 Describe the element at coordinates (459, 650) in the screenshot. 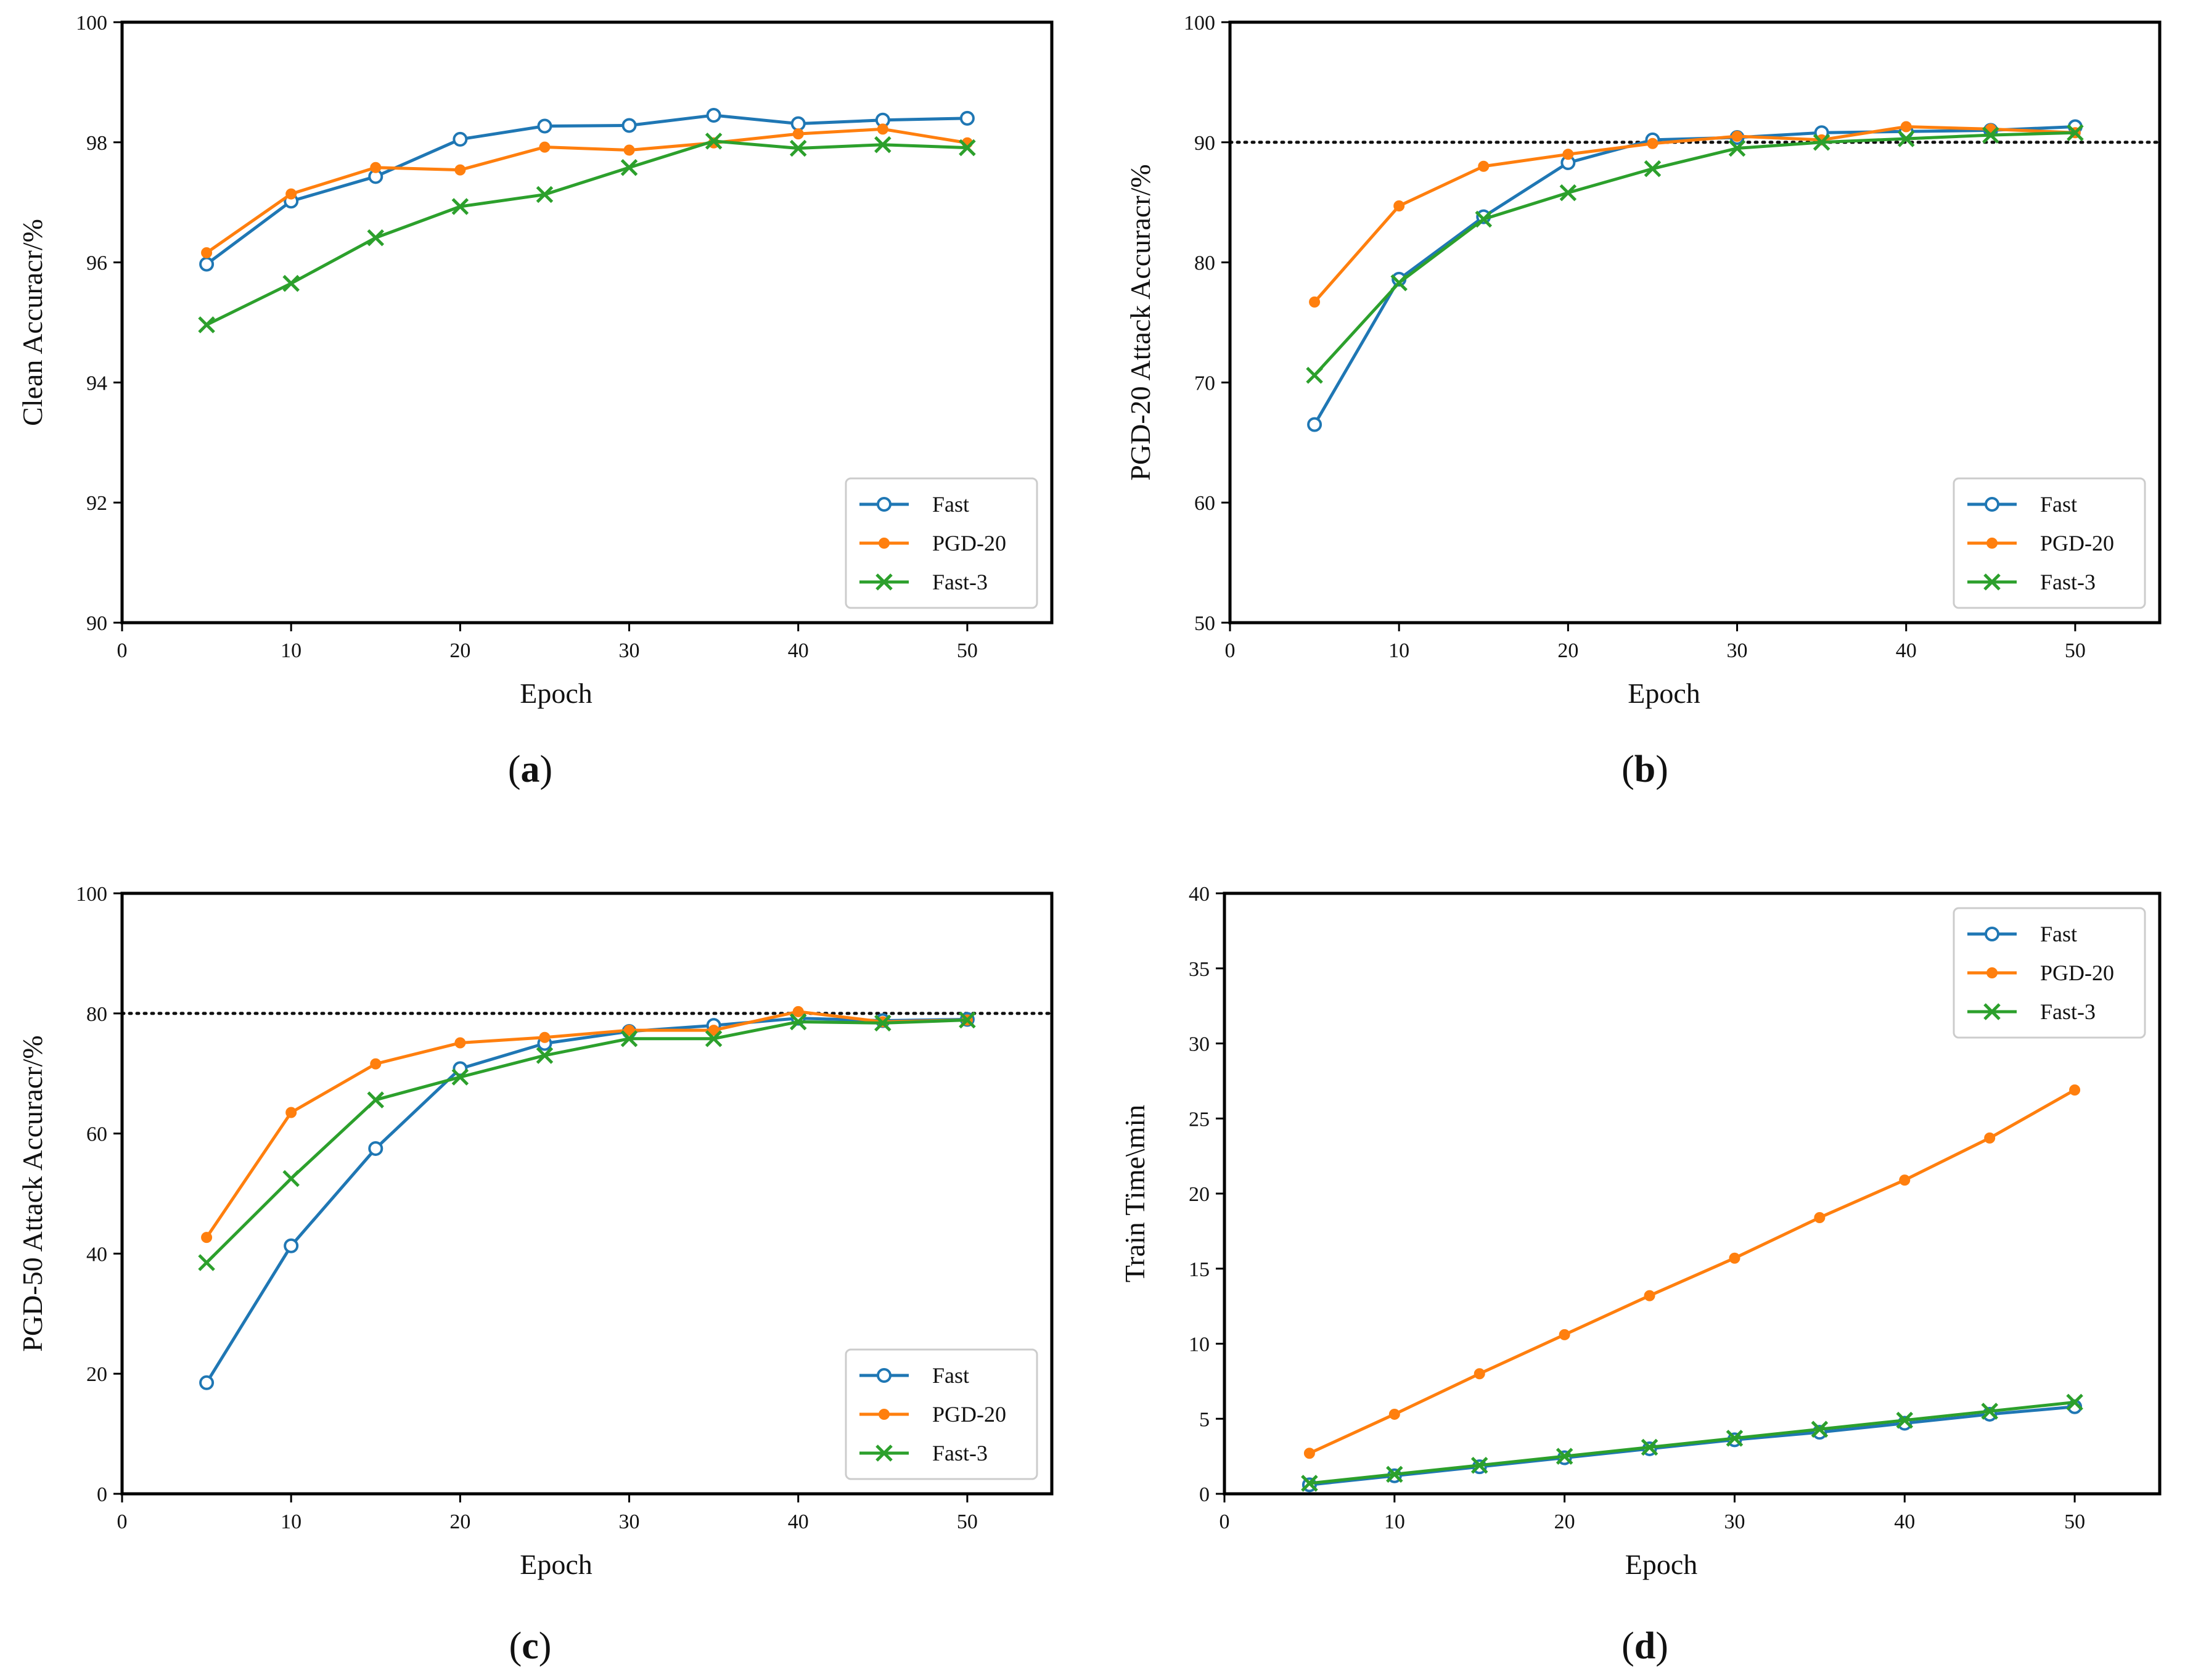

I see `x-tick-label-a-2: 20` at that location.